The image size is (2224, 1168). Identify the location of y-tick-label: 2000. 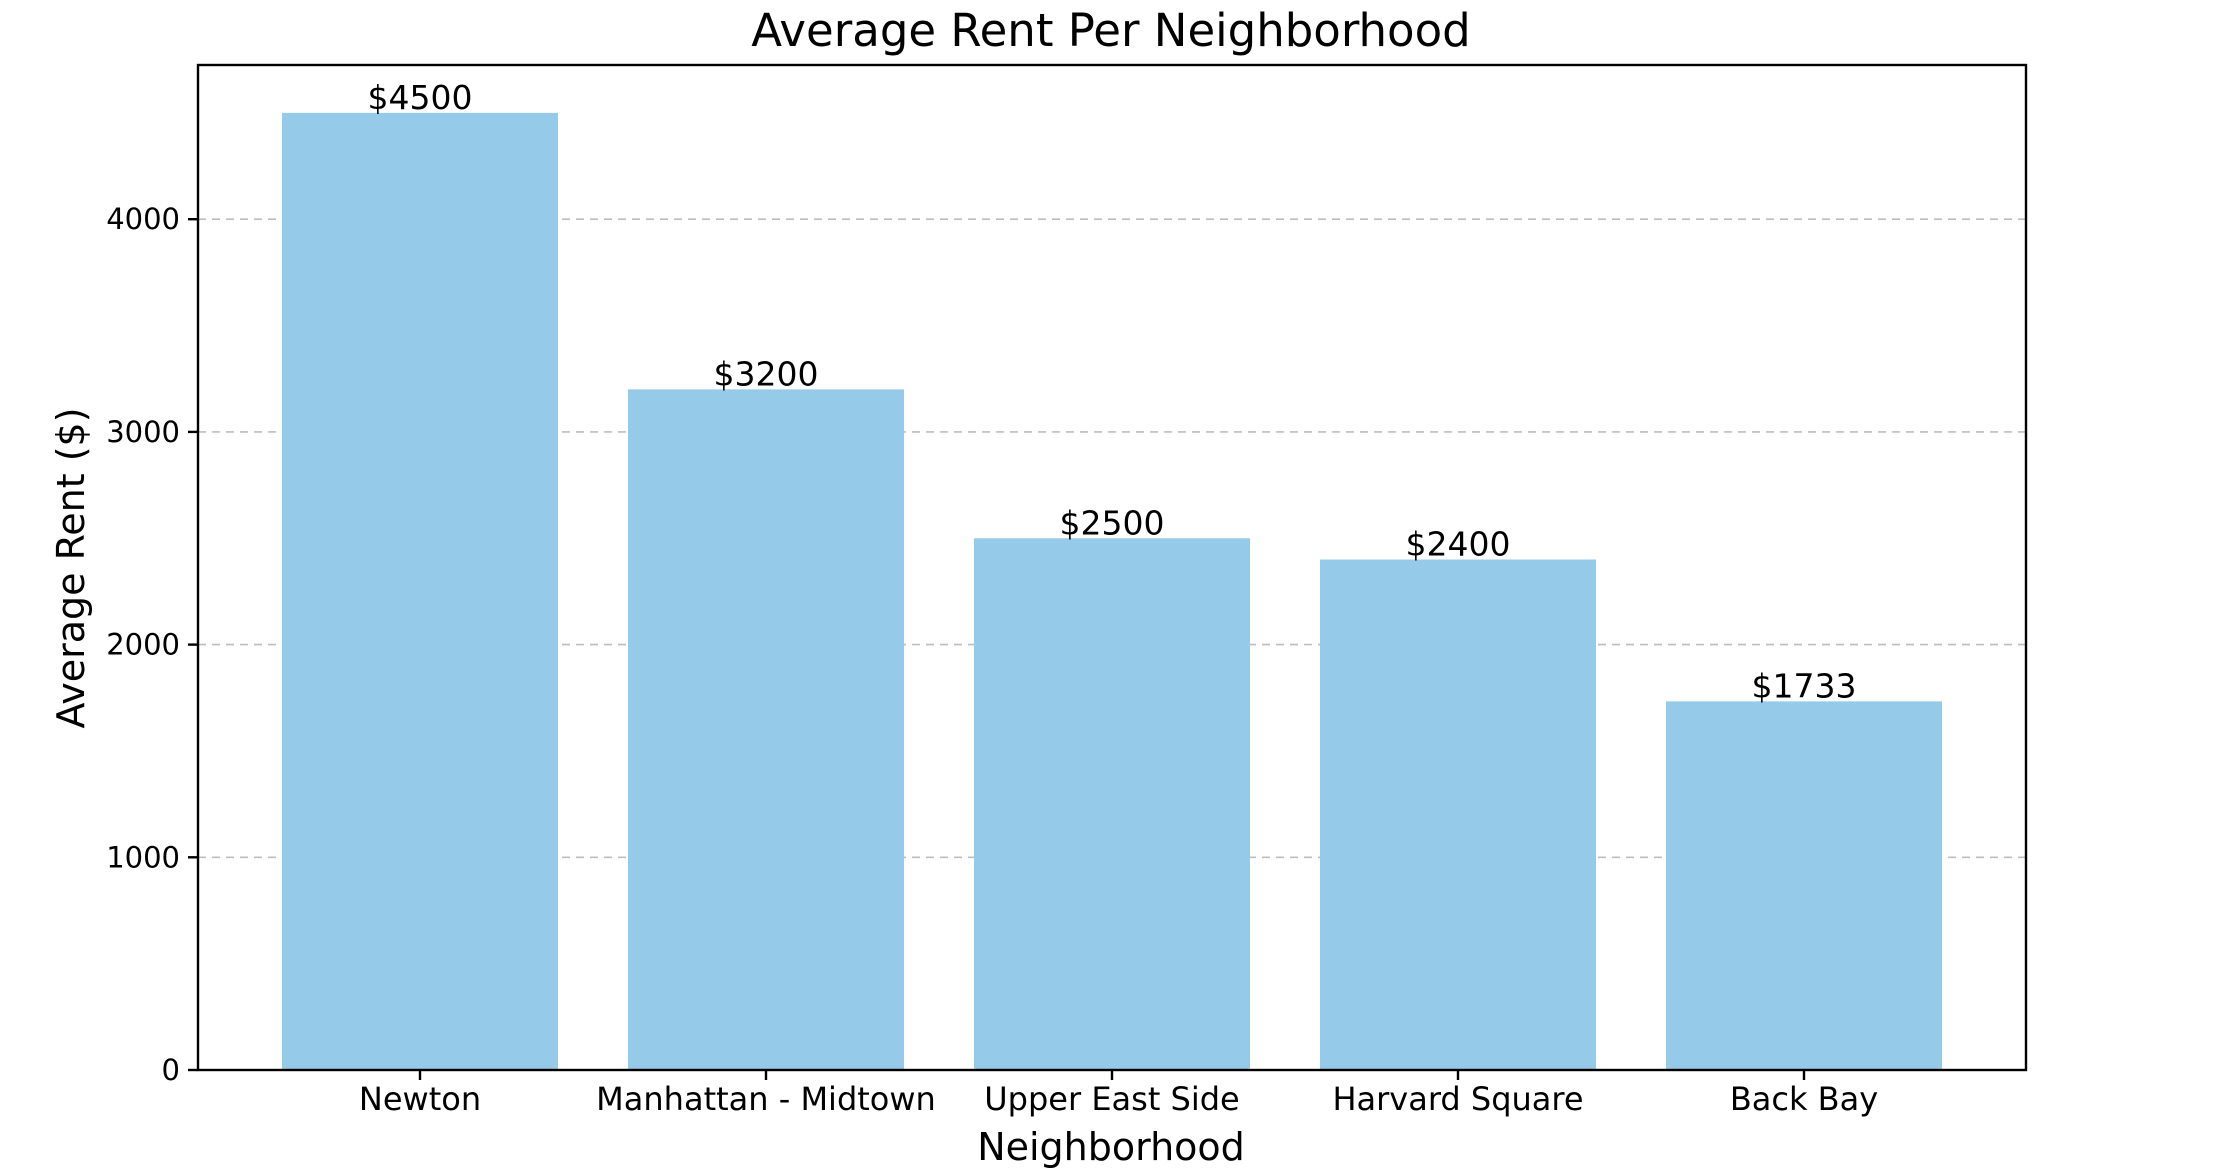
(143, 645).